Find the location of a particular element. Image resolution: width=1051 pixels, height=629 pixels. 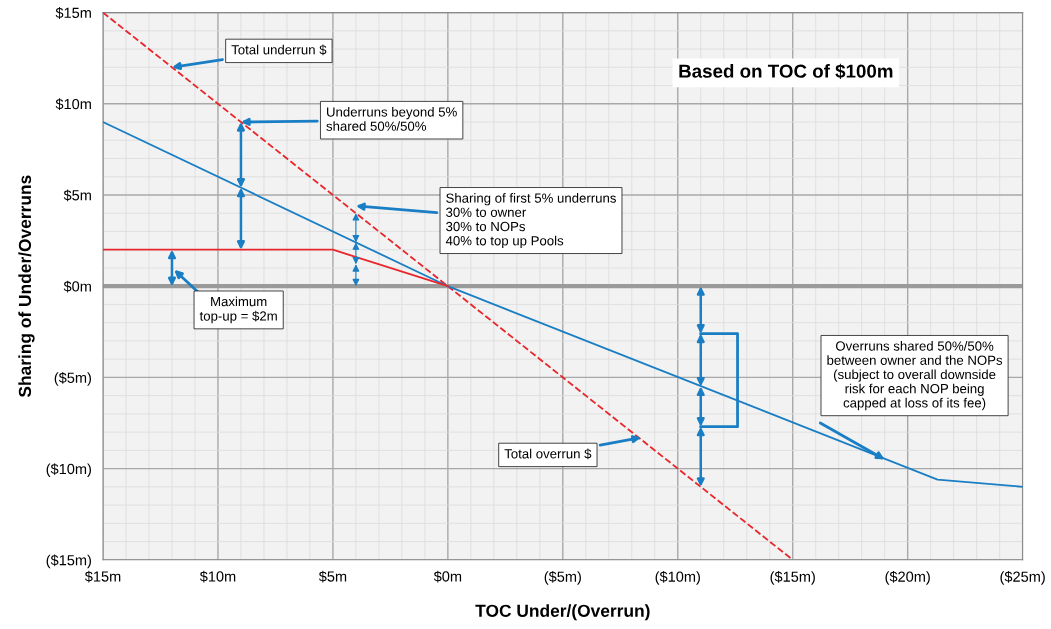

y-tick-label: ($5m) is located at coordinates (72, 379).